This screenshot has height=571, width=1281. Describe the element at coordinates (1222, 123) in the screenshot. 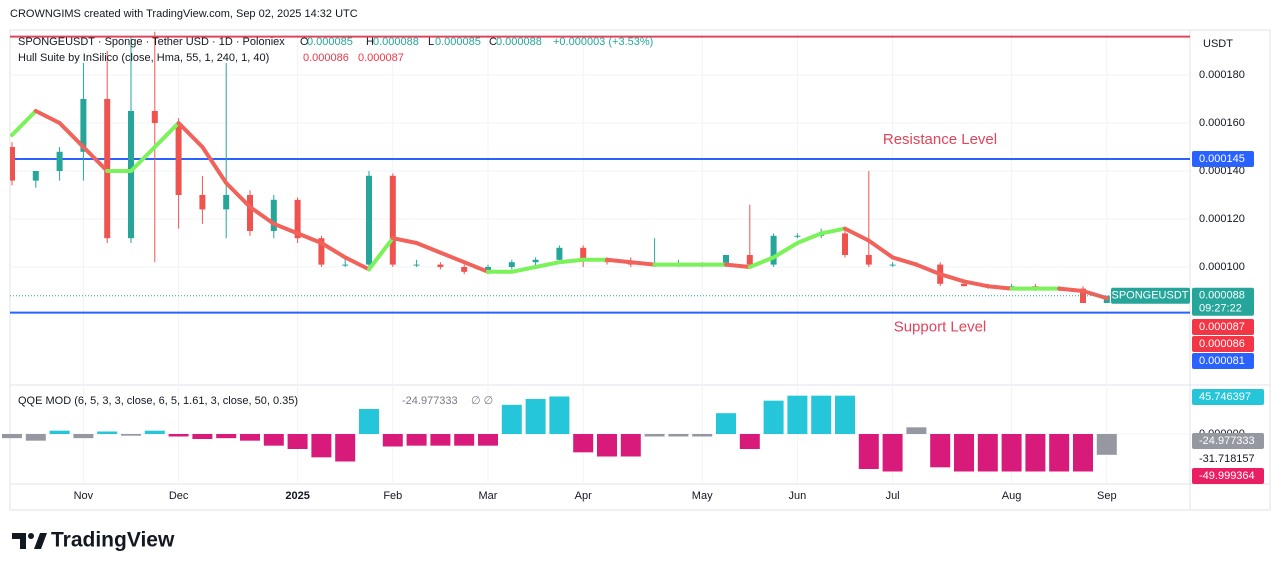

I see `y-tick-label: 0.000160` at that location.